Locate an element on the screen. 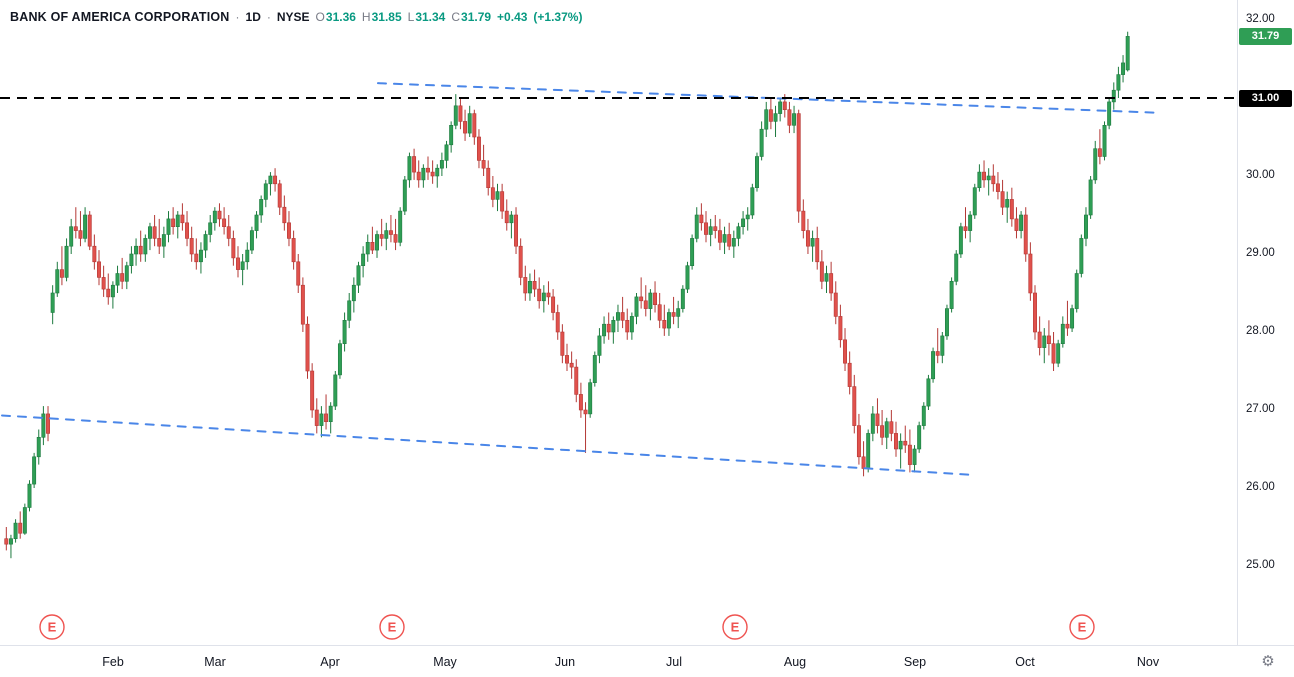 This screenshot has height=677, width=1294. interval-label: 1D is located at coordinates (253, 17).